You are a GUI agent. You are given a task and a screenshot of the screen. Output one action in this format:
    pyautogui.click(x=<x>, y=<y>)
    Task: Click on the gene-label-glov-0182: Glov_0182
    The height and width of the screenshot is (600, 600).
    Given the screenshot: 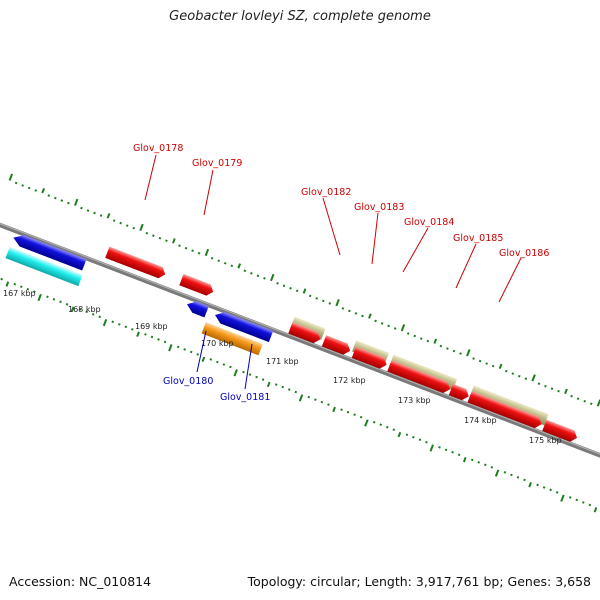 What is the action you would take?
    pyautogui.click(x=326, y=192)
    